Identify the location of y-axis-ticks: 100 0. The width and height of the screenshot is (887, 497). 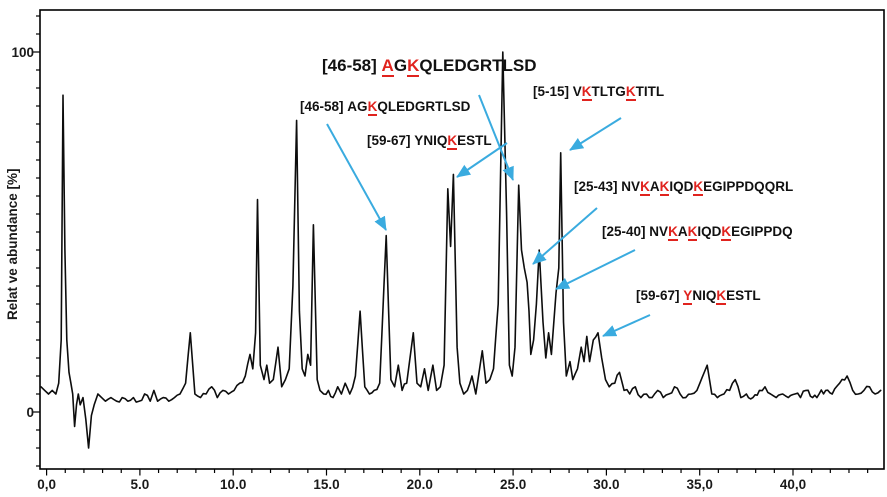
(25, 241).